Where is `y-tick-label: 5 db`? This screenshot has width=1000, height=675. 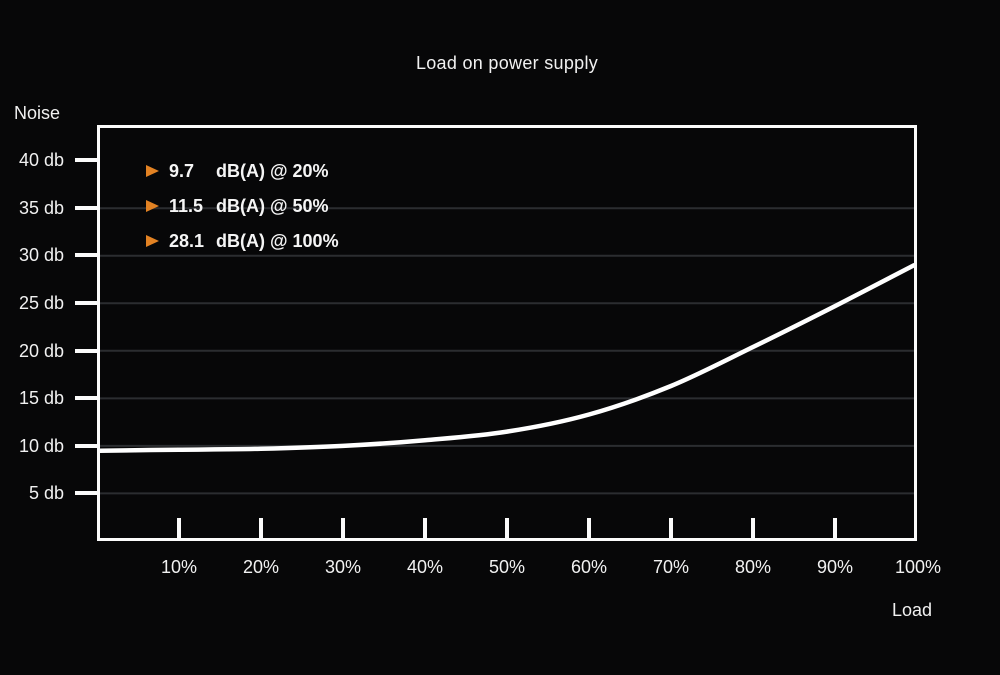
y-tick-label: 5 db is located at coordinates (46, 493).